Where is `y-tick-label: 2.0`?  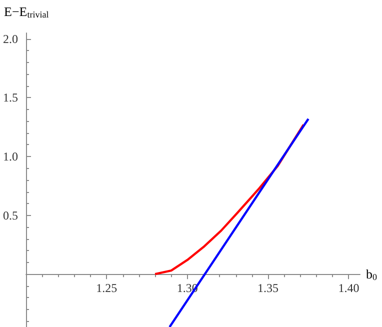
y-tick-label: 2.0 is located at coordinates (10, 39).